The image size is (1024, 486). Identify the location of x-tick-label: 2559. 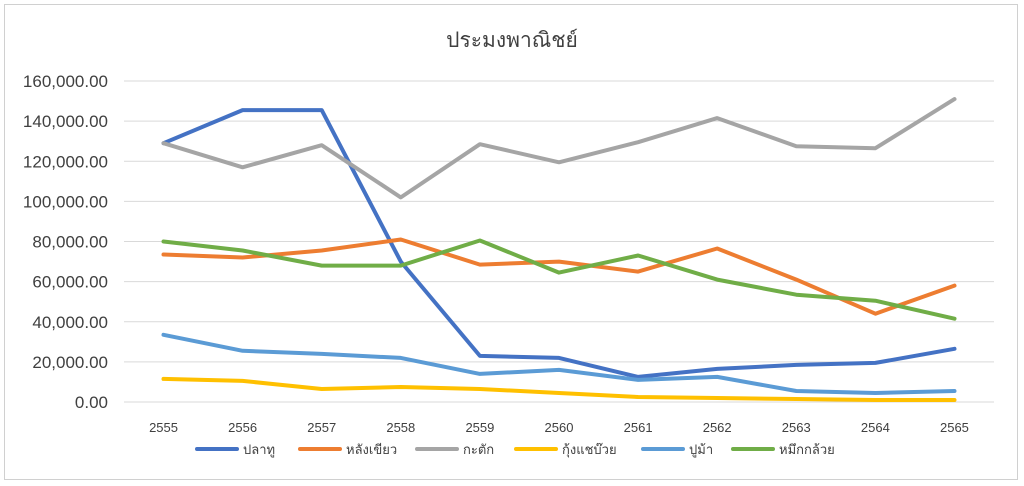
(479, 427).